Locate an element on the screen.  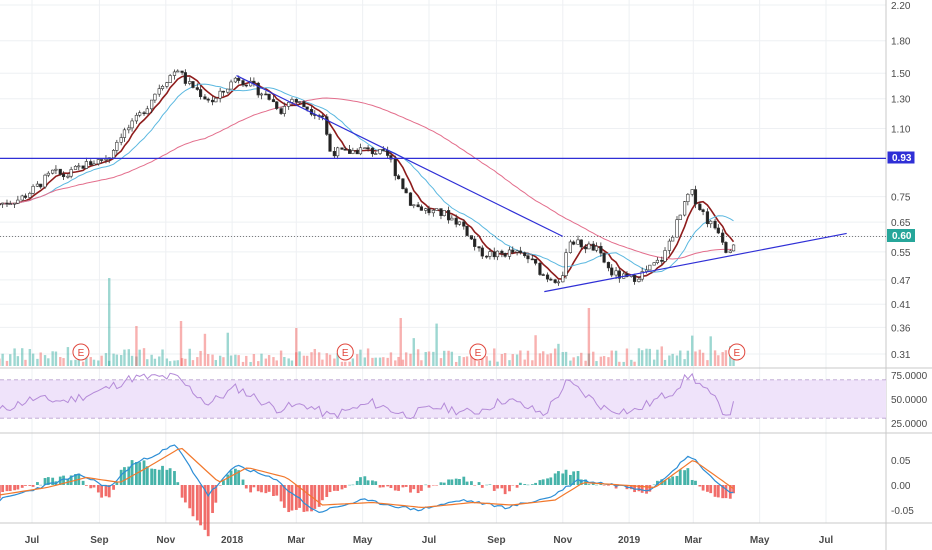
earnings-marker: E is located at coordinates (81, 352).